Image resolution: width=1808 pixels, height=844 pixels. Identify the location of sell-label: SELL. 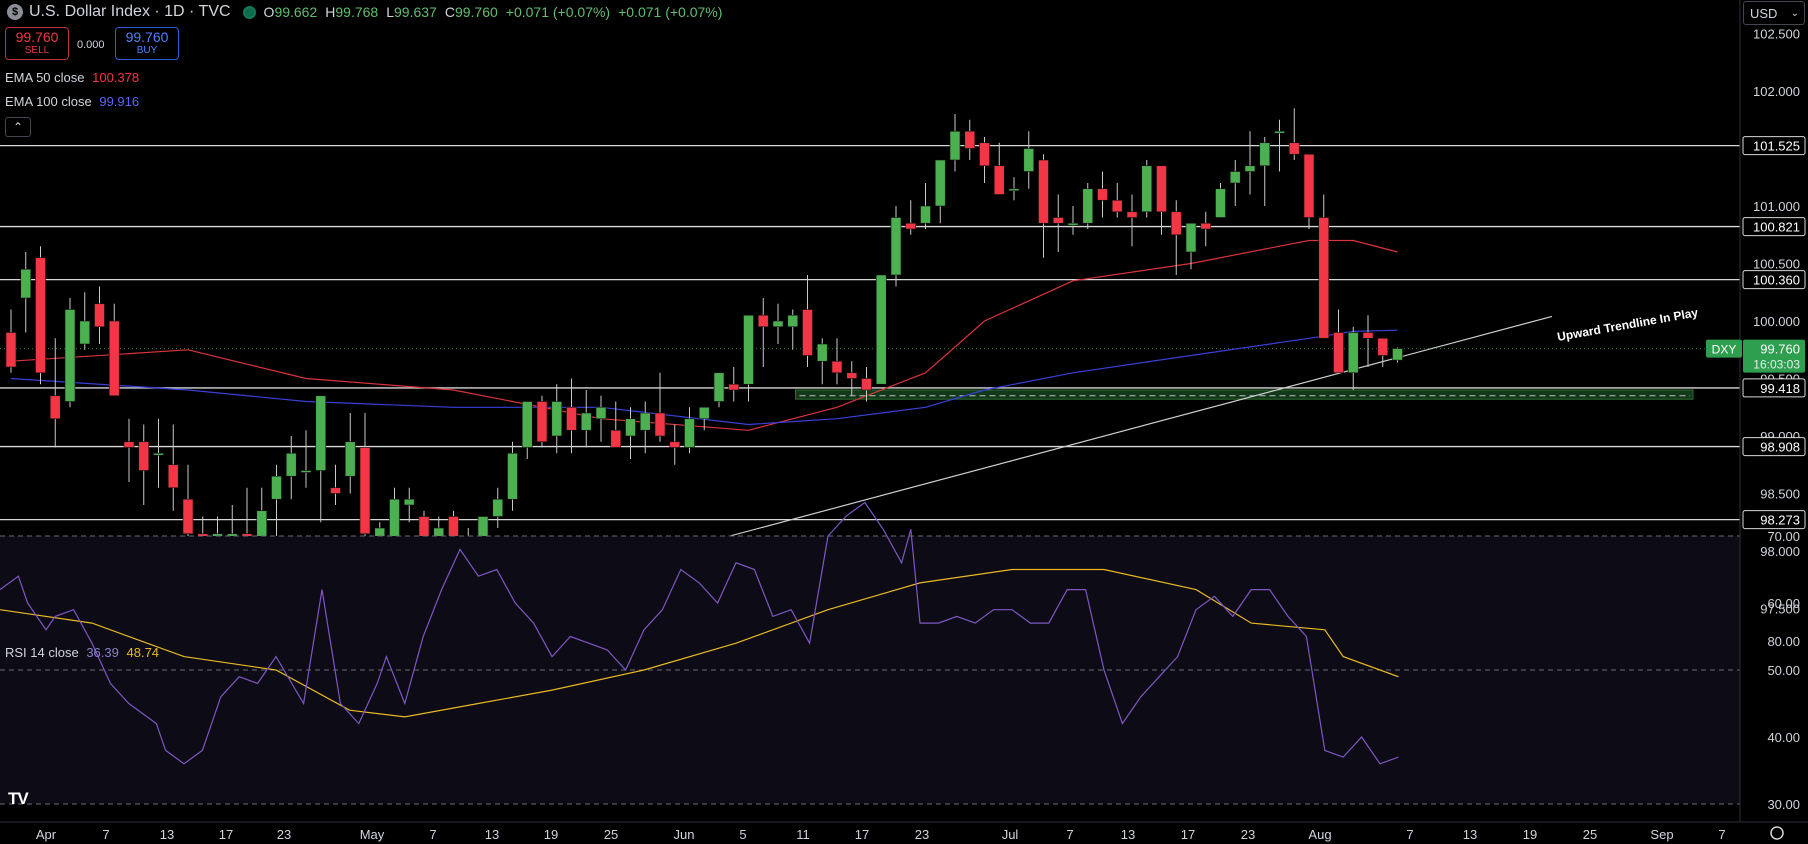
(37, 50).